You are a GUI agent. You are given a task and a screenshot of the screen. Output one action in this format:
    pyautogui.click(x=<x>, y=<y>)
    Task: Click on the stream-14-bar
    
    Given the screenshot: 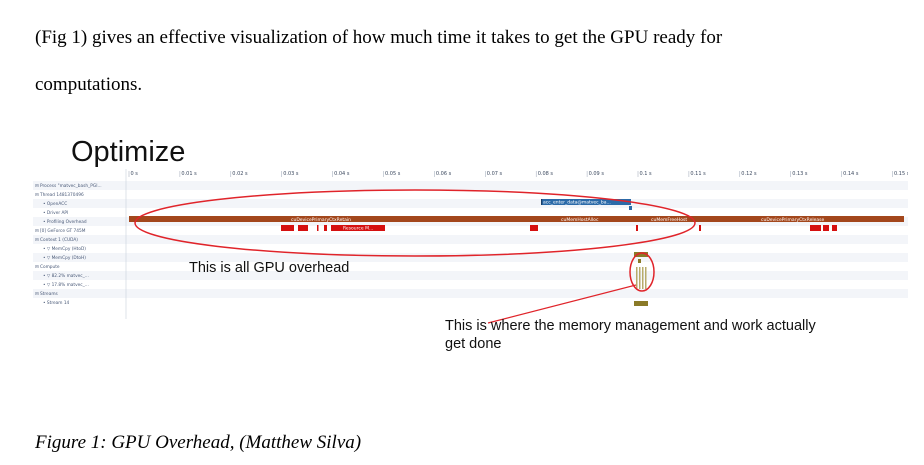 What is the action you would take?
    pyautogui.click(x=641, y=303)
    